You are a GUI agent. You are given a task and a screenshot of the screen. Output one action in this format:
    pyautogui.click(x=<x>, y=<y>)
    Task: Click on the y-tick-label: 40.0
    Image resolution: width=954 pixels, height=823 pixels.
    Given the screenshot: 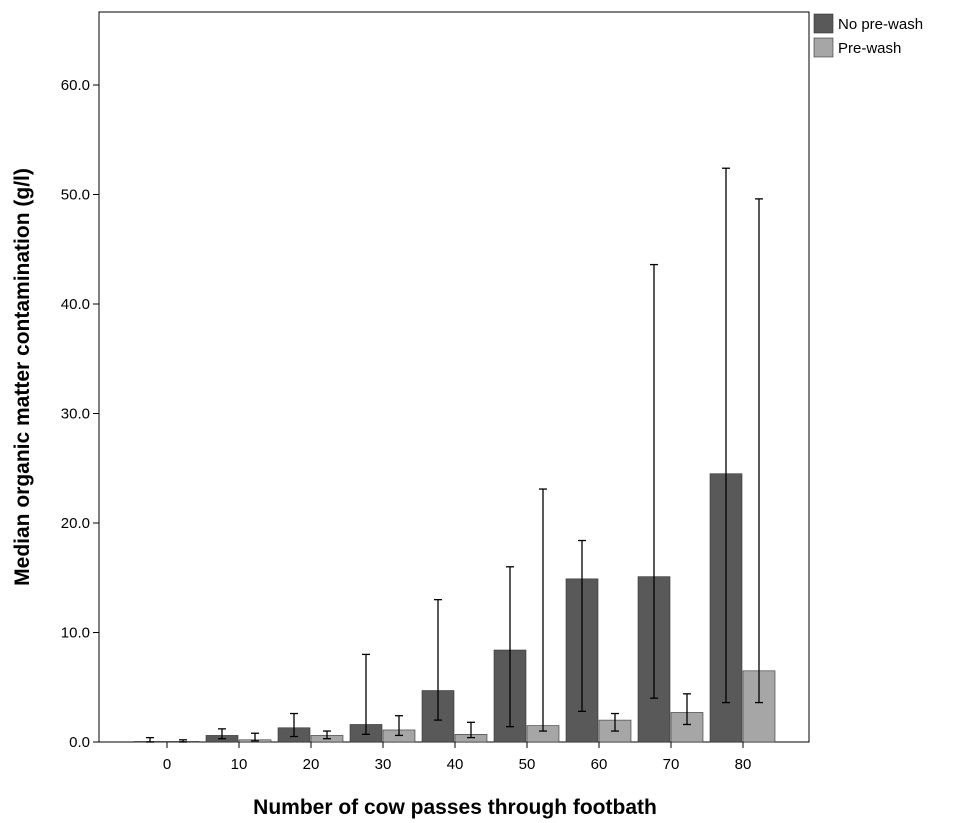 What is the action you would take?
    pyautogui.click(x=75, y=304)
    